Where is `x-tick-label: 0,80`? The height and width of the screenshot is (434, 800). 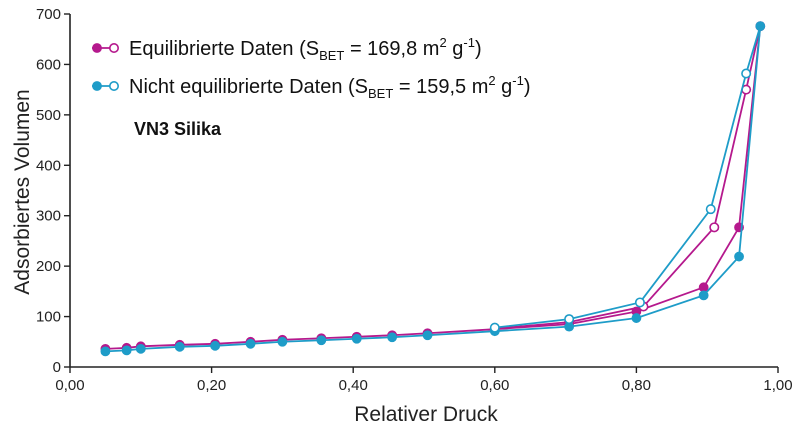
x-tick-label: 0,80 is located at coordinates (636, 385).